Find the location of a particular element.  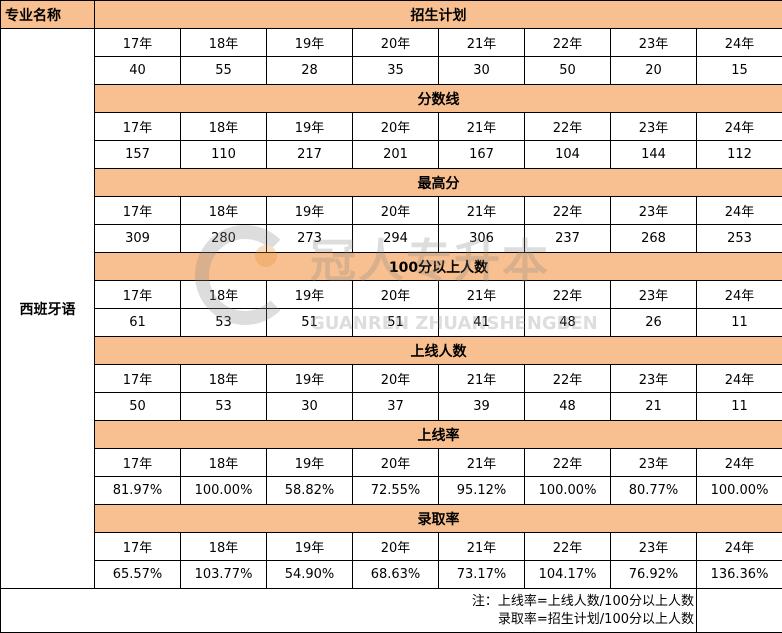

section-header-row: 录取率 is located at coordinates (391, 518).